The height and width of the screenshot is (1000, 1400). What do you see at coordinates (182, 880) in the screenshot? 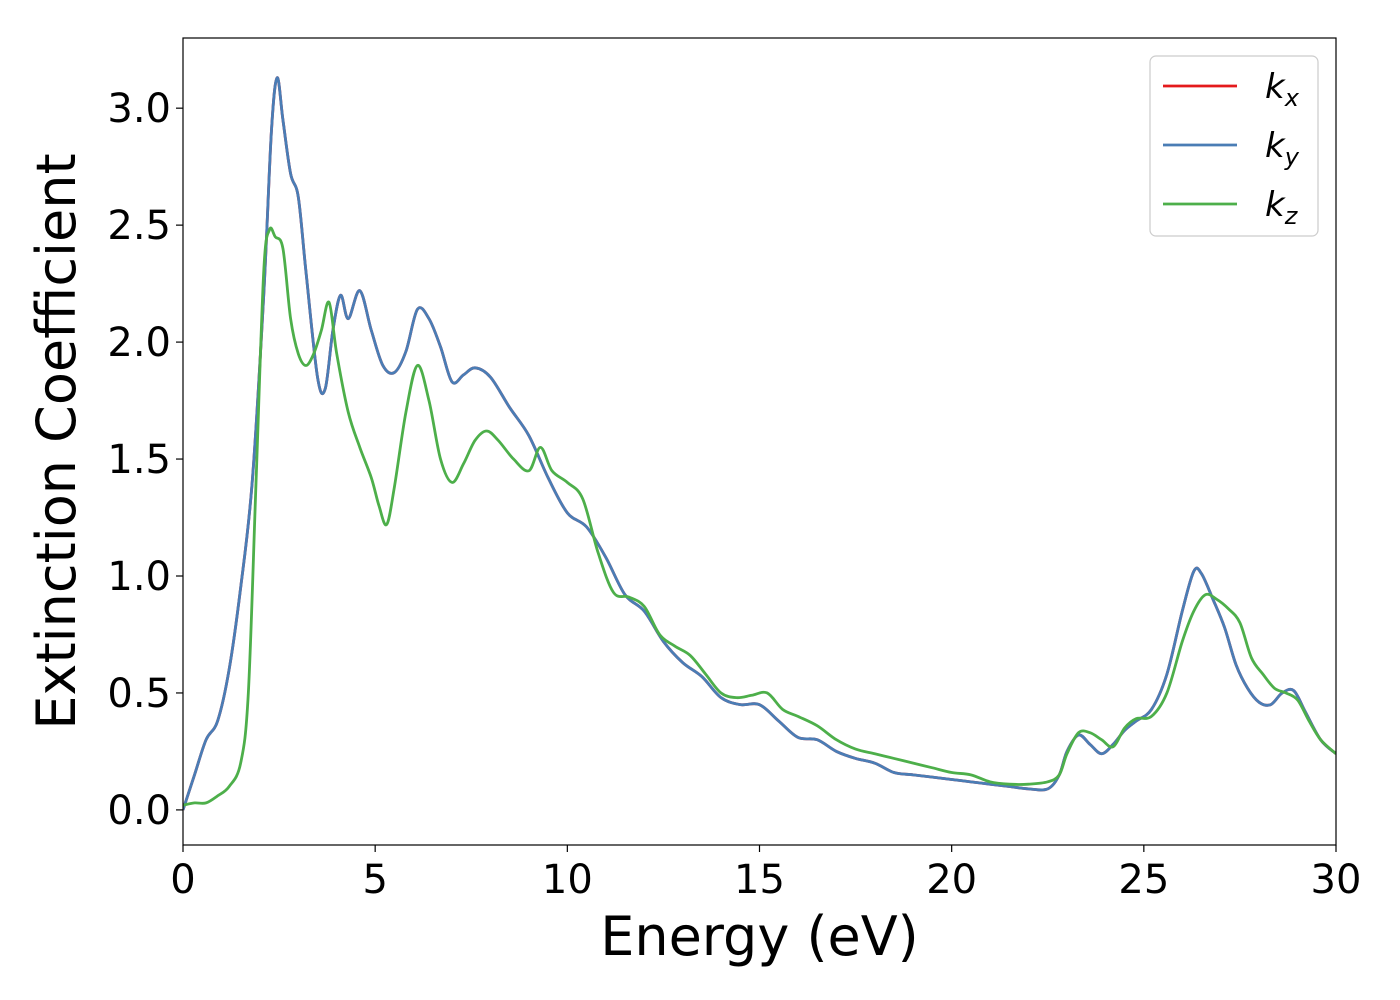
I see `x-tick-label: 0` at bounding box center [182, 880].